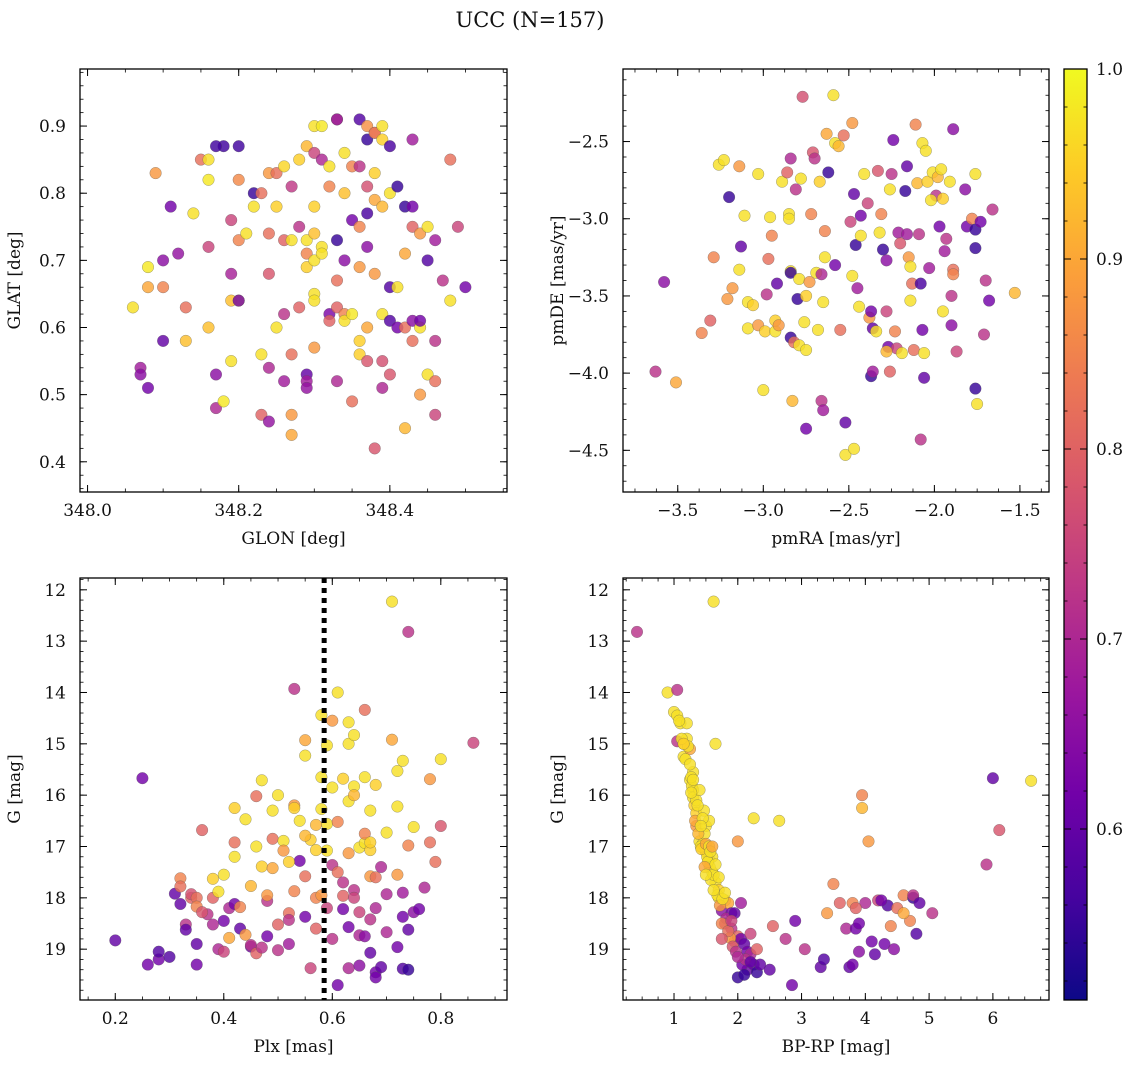 The image size is (1136, 1068). Describe the element at coordinates (598, 899) in the screenshot. I see `y-tick-label: 18` at that location.